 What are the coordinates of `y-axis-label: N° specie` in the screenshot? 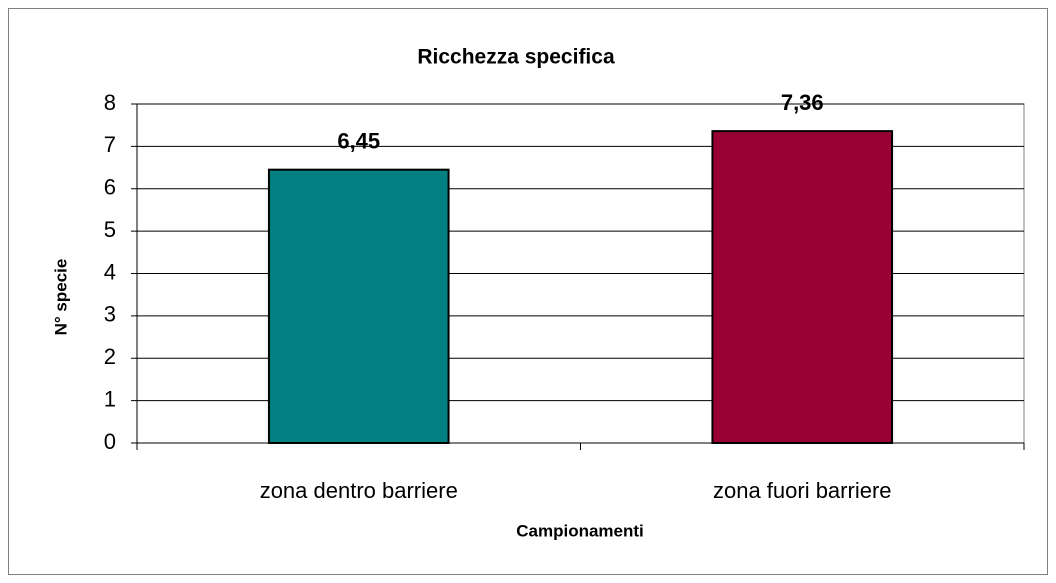 It's located at (60, 297).